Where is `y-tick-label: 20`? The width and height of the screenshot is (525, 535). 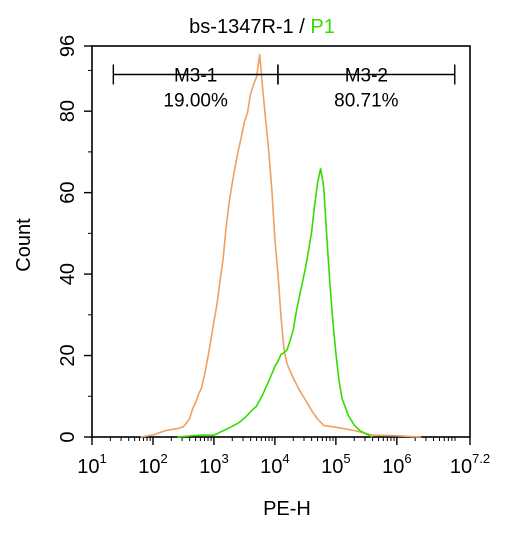
y-tick-label: 20 is located at coordinates (68, 355).